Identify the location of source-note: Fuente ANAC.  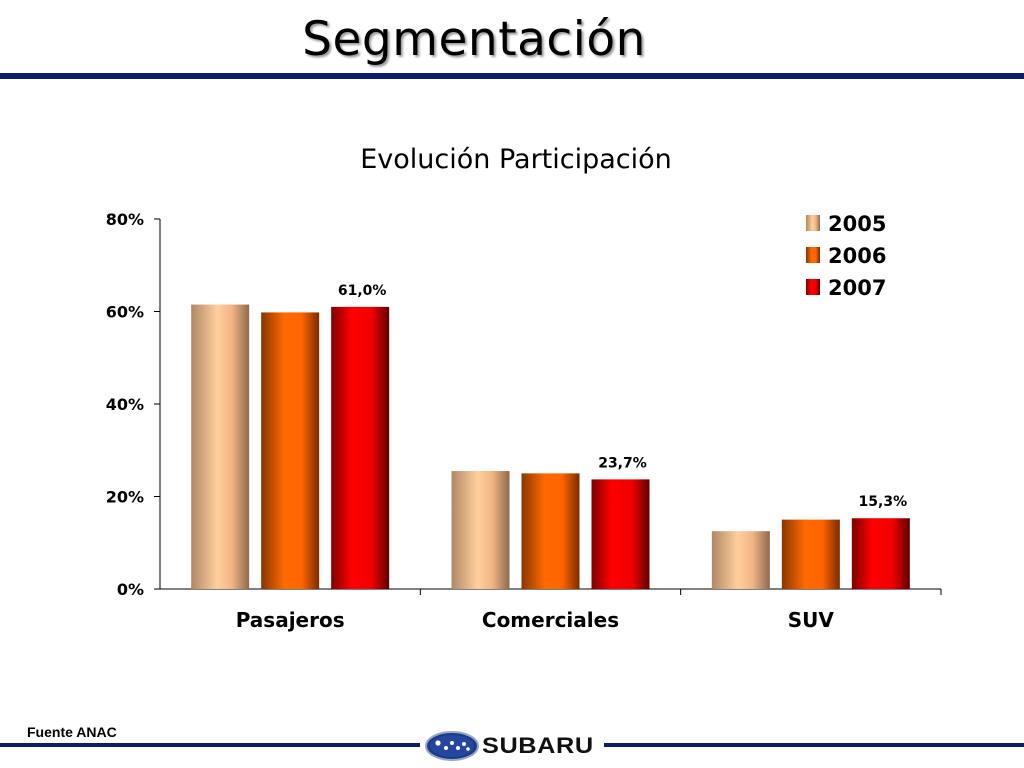
(72, 732).